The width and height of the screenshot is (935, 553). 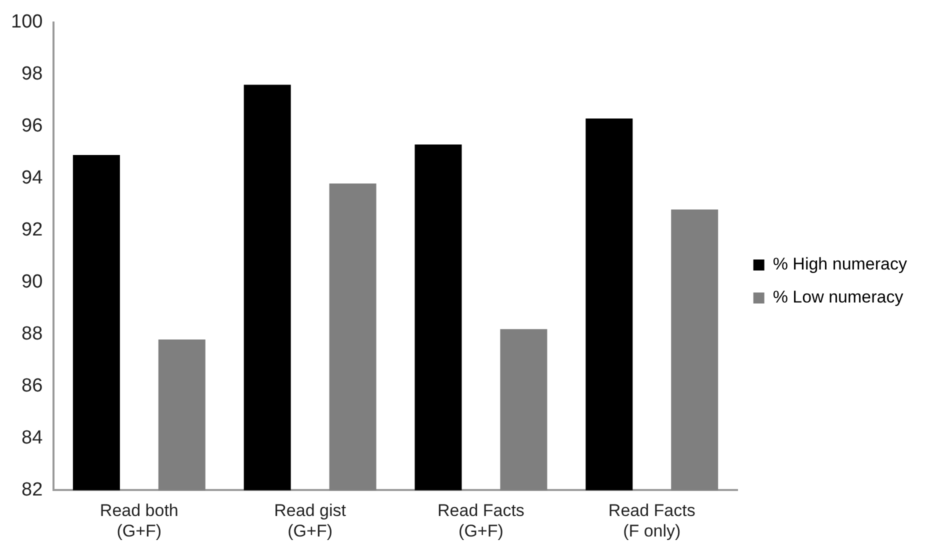 I want to click on legend-label: % High numeracy, so click(x=840, y=264).